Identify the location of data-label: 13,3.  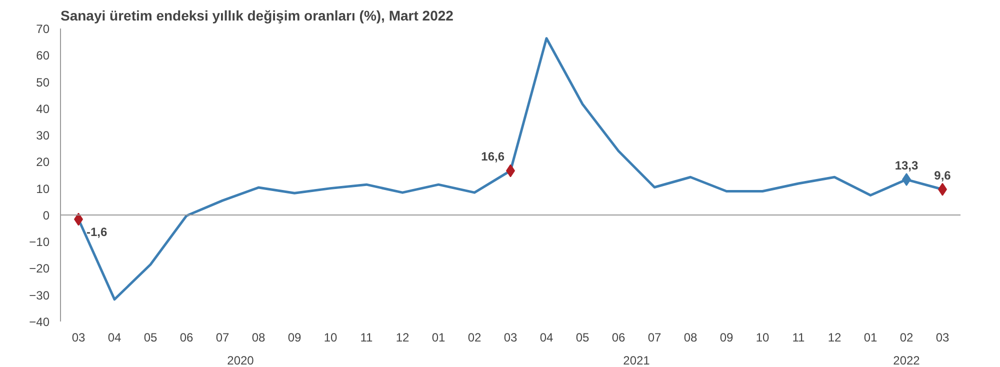
(906, 165).